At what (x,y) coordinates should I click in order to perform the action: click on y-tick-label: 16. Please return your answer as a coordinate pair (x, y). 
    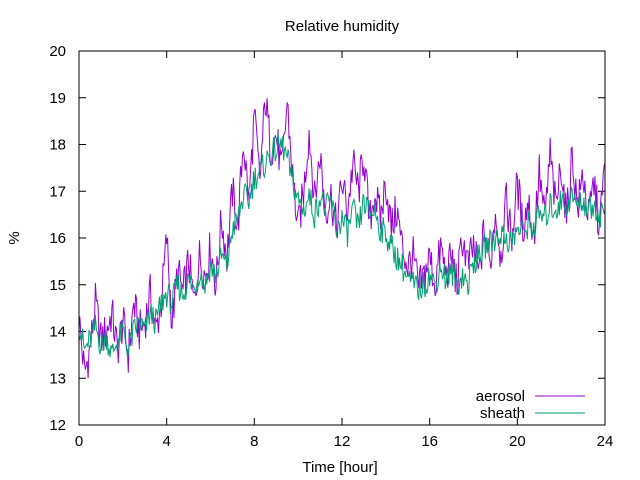
    Looking at the image, I should click on (57, 238).